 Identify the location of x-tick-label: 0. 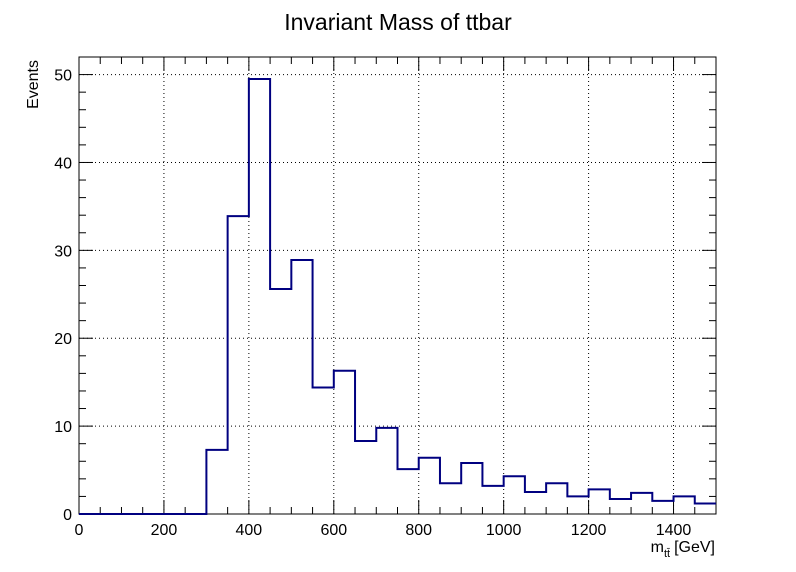
(79, 530).